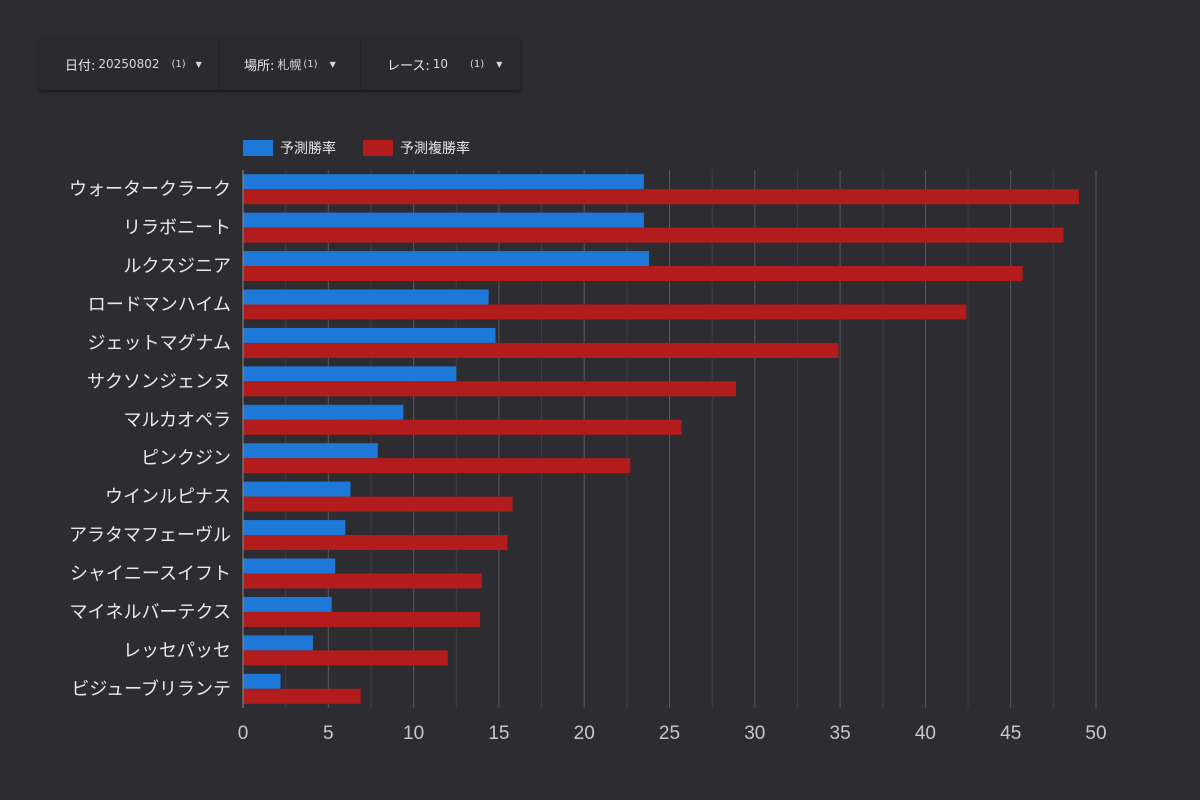  I want to click on category-label: マルカオペラ, so click(177, 420).